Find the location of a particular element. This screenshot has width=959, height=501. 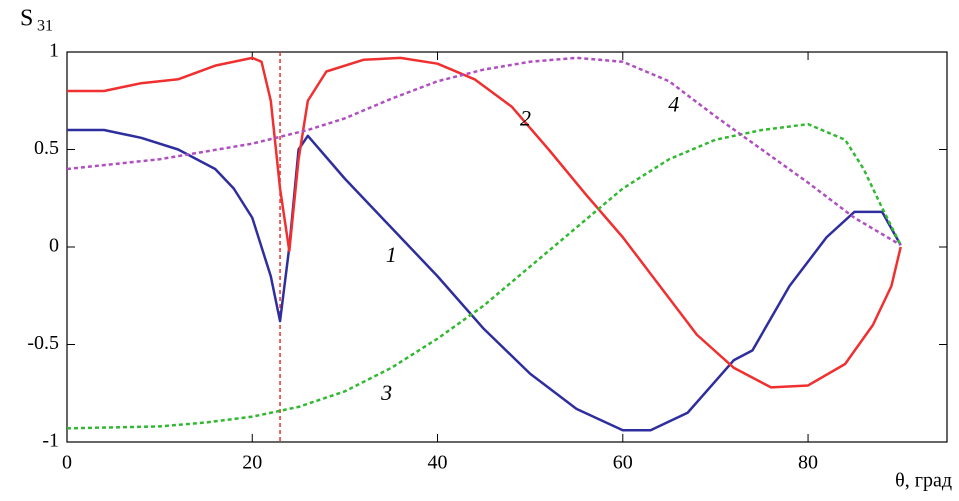

x-tick-label: 0 is located at coordinates (67, 463).